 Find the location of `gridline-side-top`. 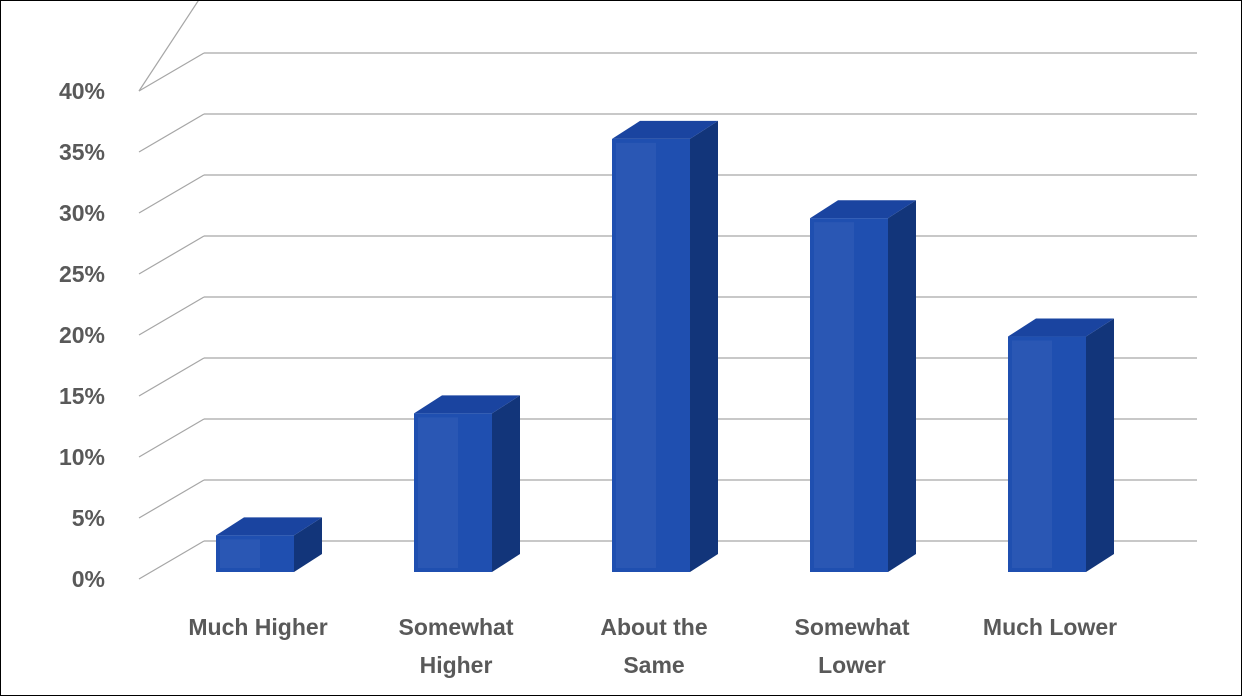

gridline-side-top is located at coordinates (168, 46).